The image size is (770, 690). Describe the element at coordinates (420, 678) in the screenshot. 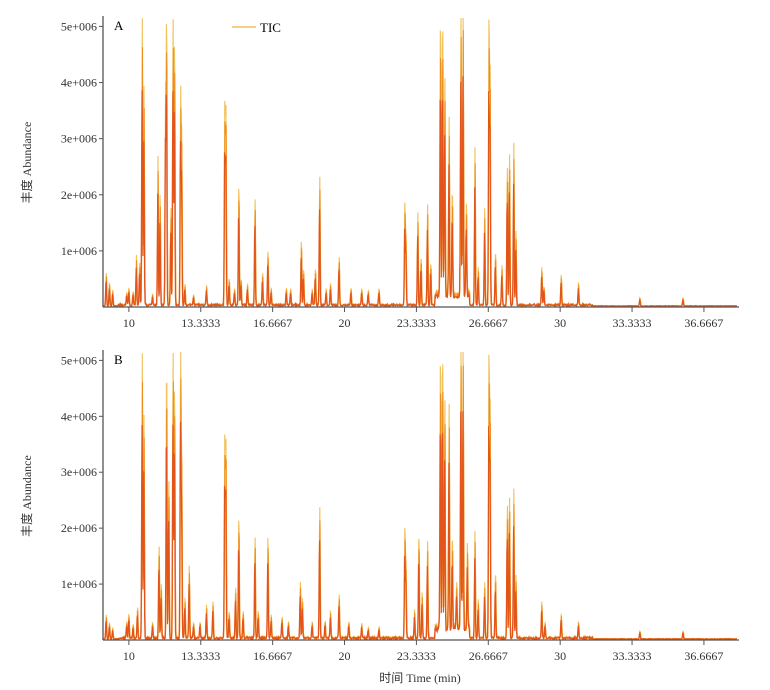

I see `x-axis-title: 时间 Time (min)` at that location.